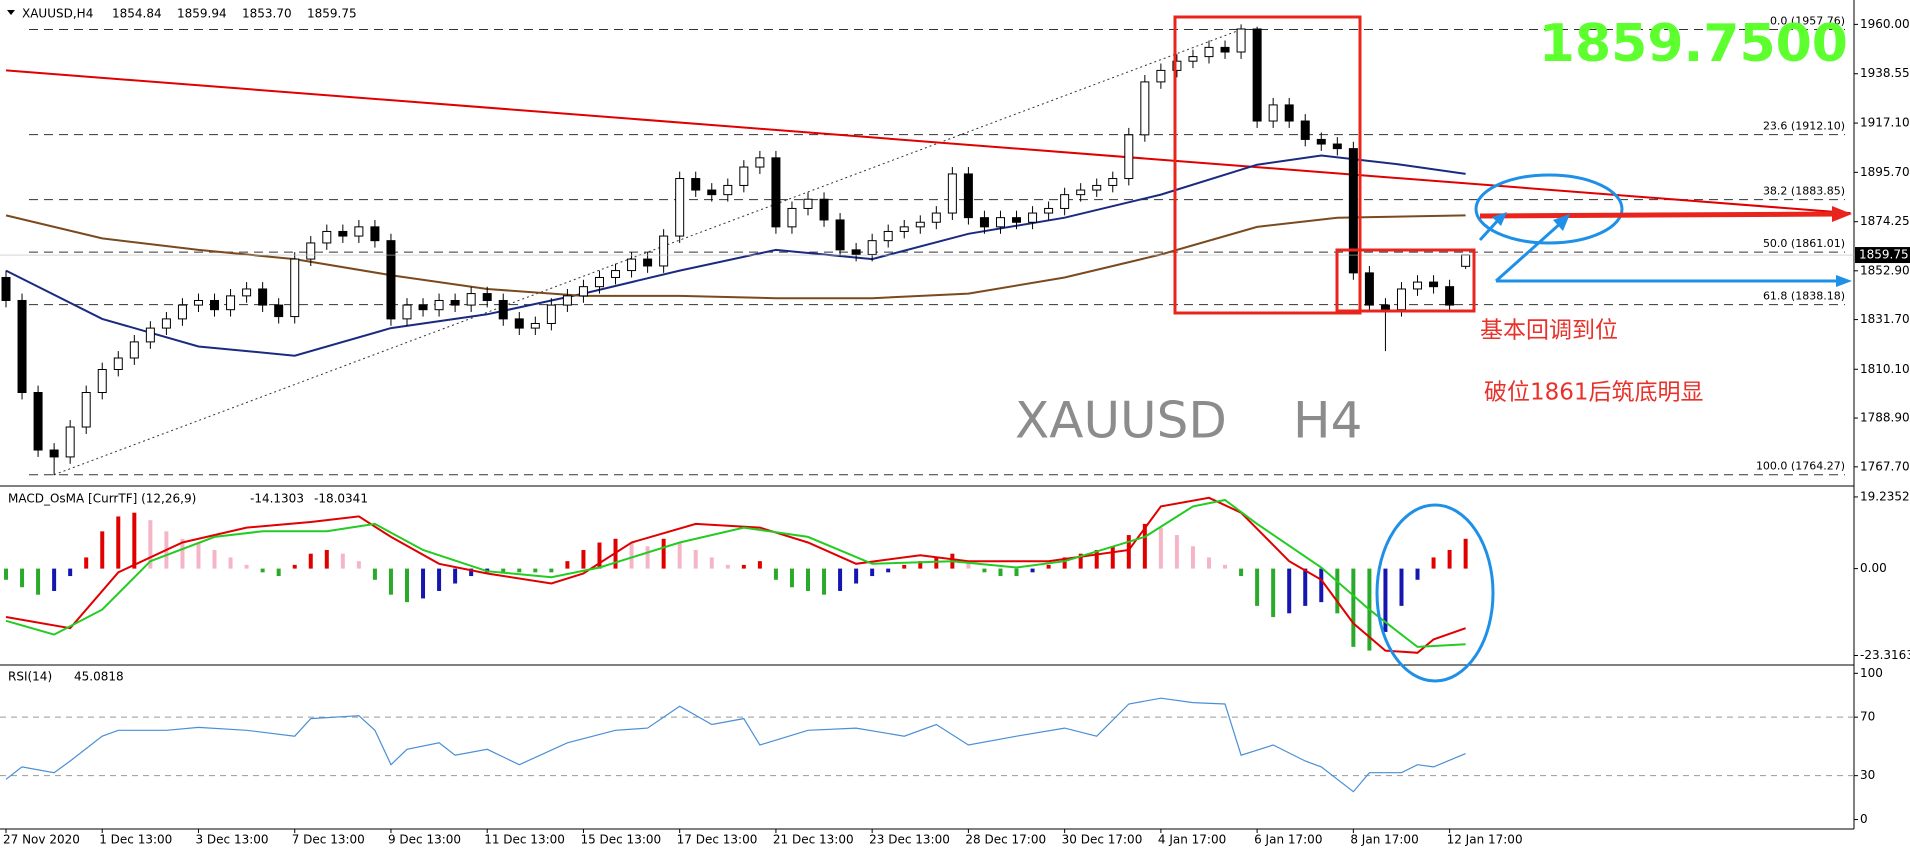 This screenshot has height=854, width=1910. I want to click on y-tick-label: 1895.70, so click(1885, 172).